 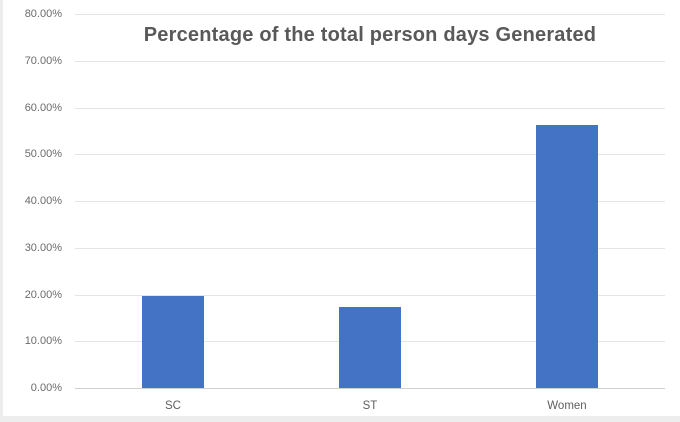 What do you see at coordinates (173, 342) in the screenshot?
I see `bar-sc` at bounding box center [173, 342].